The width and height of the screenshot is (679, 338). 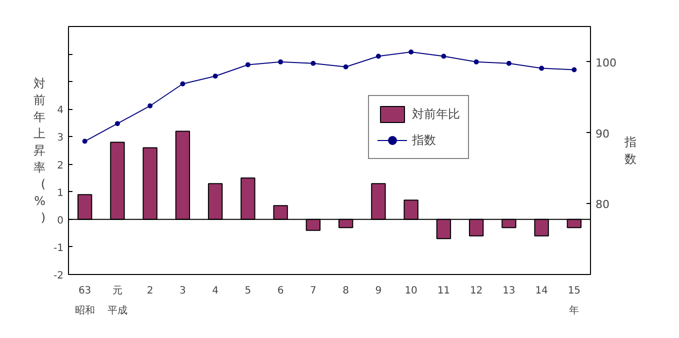 I want to click on y2-axis-title: 指数, so click(x=629, y=150).